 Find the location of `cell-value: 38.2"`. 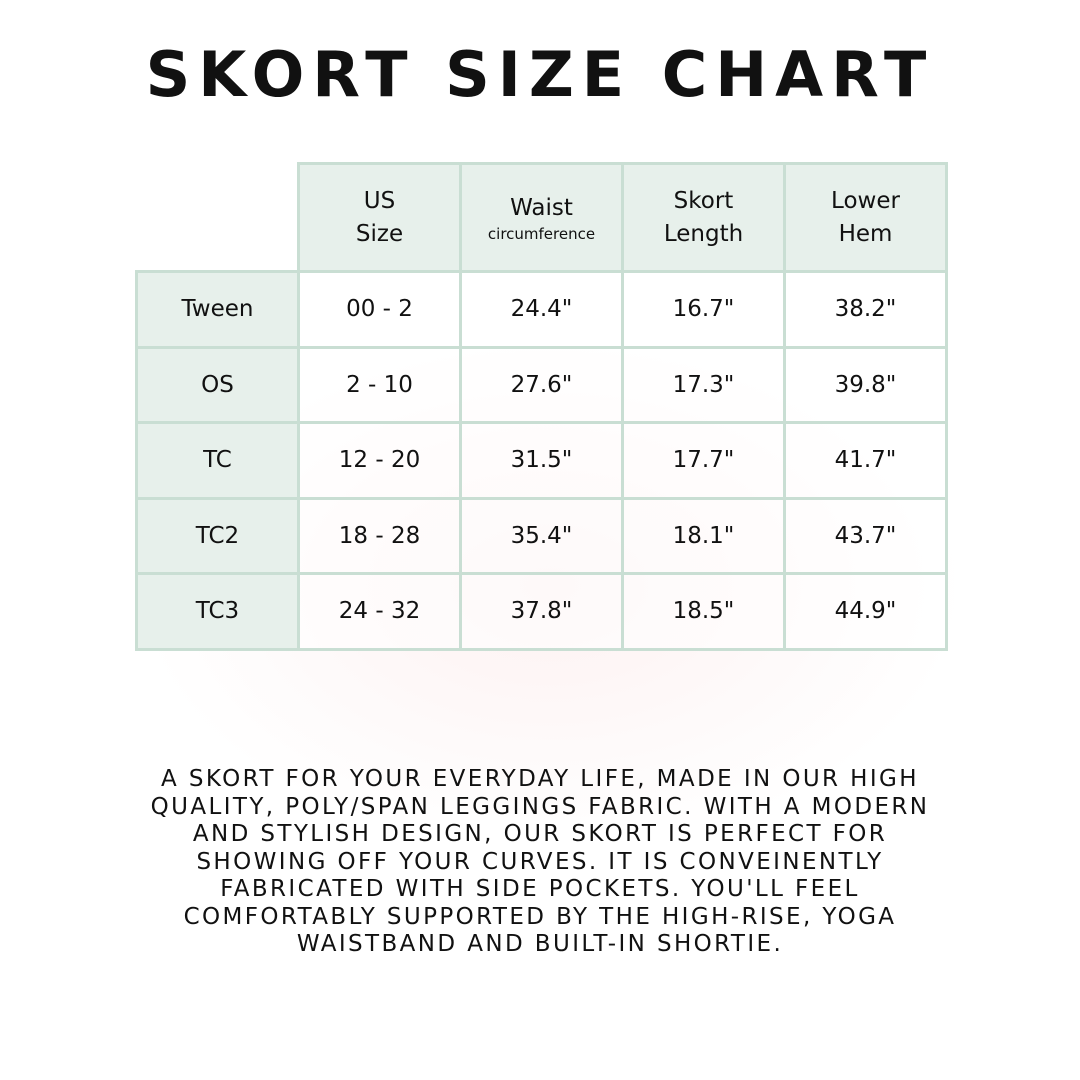

cell-value: 38.2" is located at coordinates (865, 309).